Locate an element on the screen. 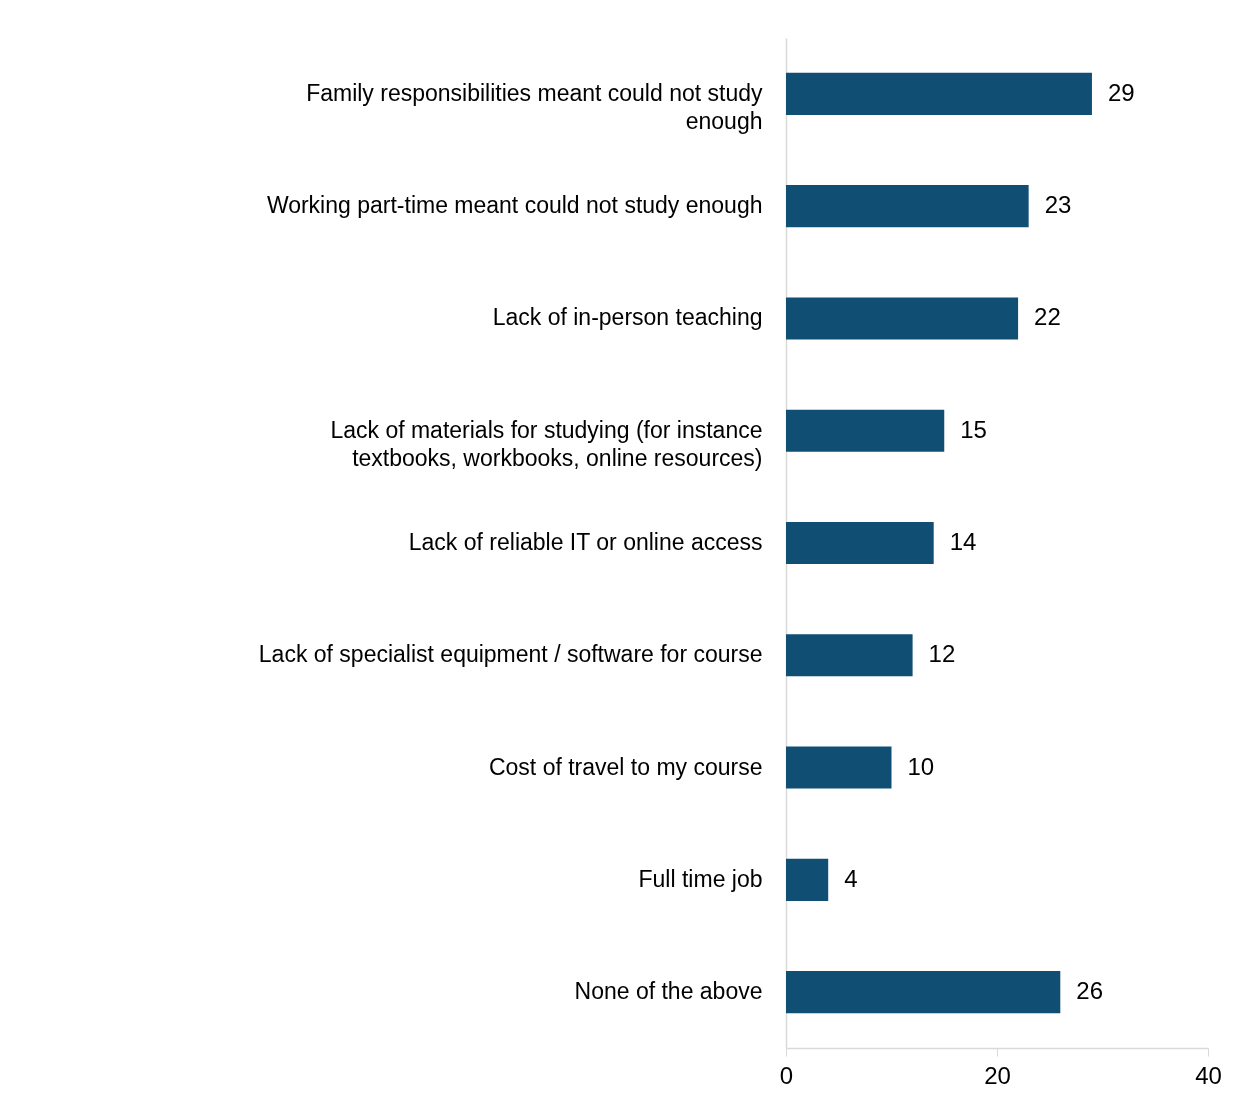 The height and width of the screenshot is (1093, 1243). data-label: 12 is located at coordinates (942, 654).